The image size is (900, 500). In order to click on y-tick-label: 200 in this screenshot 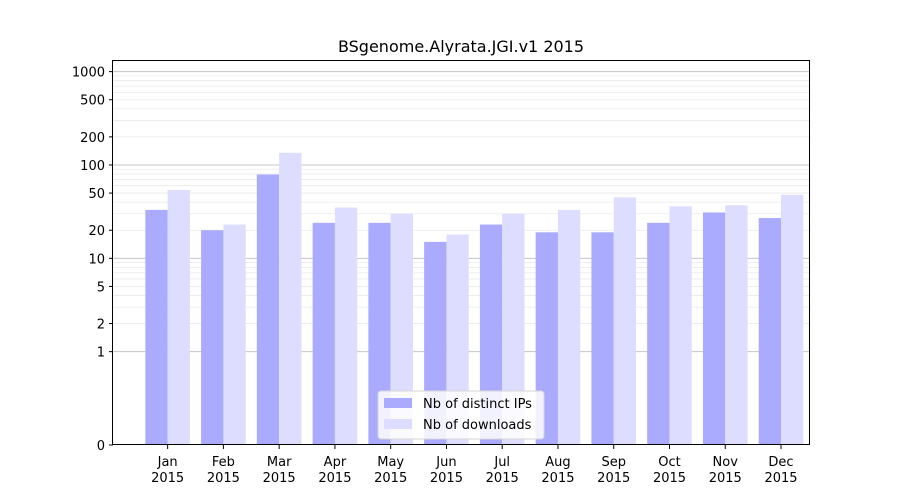, I will do `click(92, 138)`.